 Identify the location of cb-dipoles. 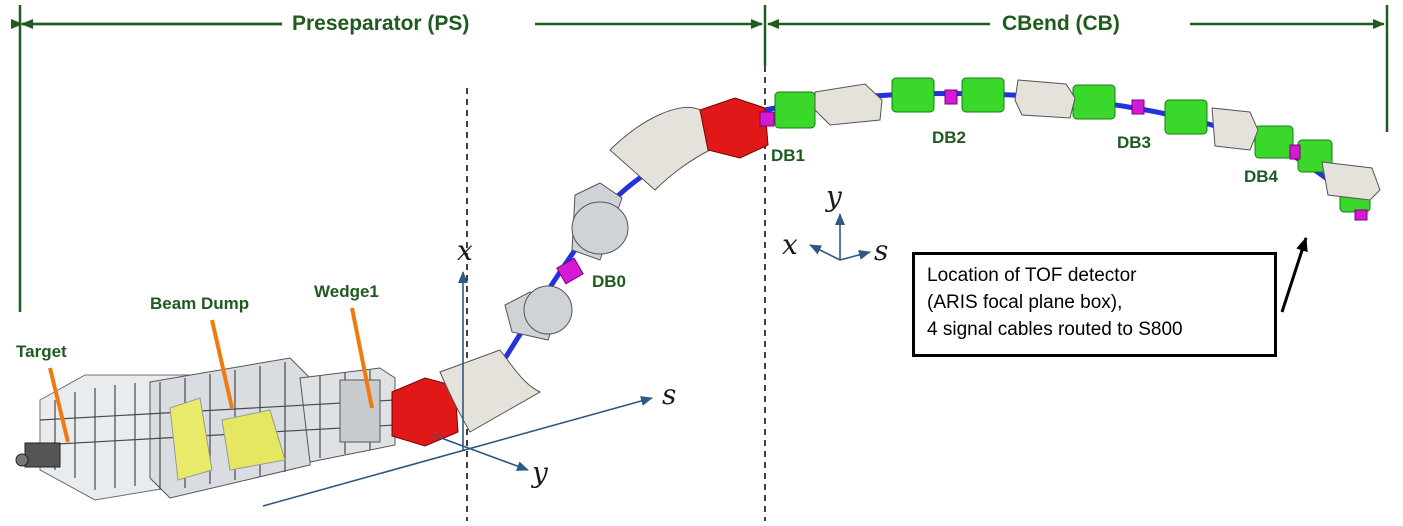
(1097, 140).